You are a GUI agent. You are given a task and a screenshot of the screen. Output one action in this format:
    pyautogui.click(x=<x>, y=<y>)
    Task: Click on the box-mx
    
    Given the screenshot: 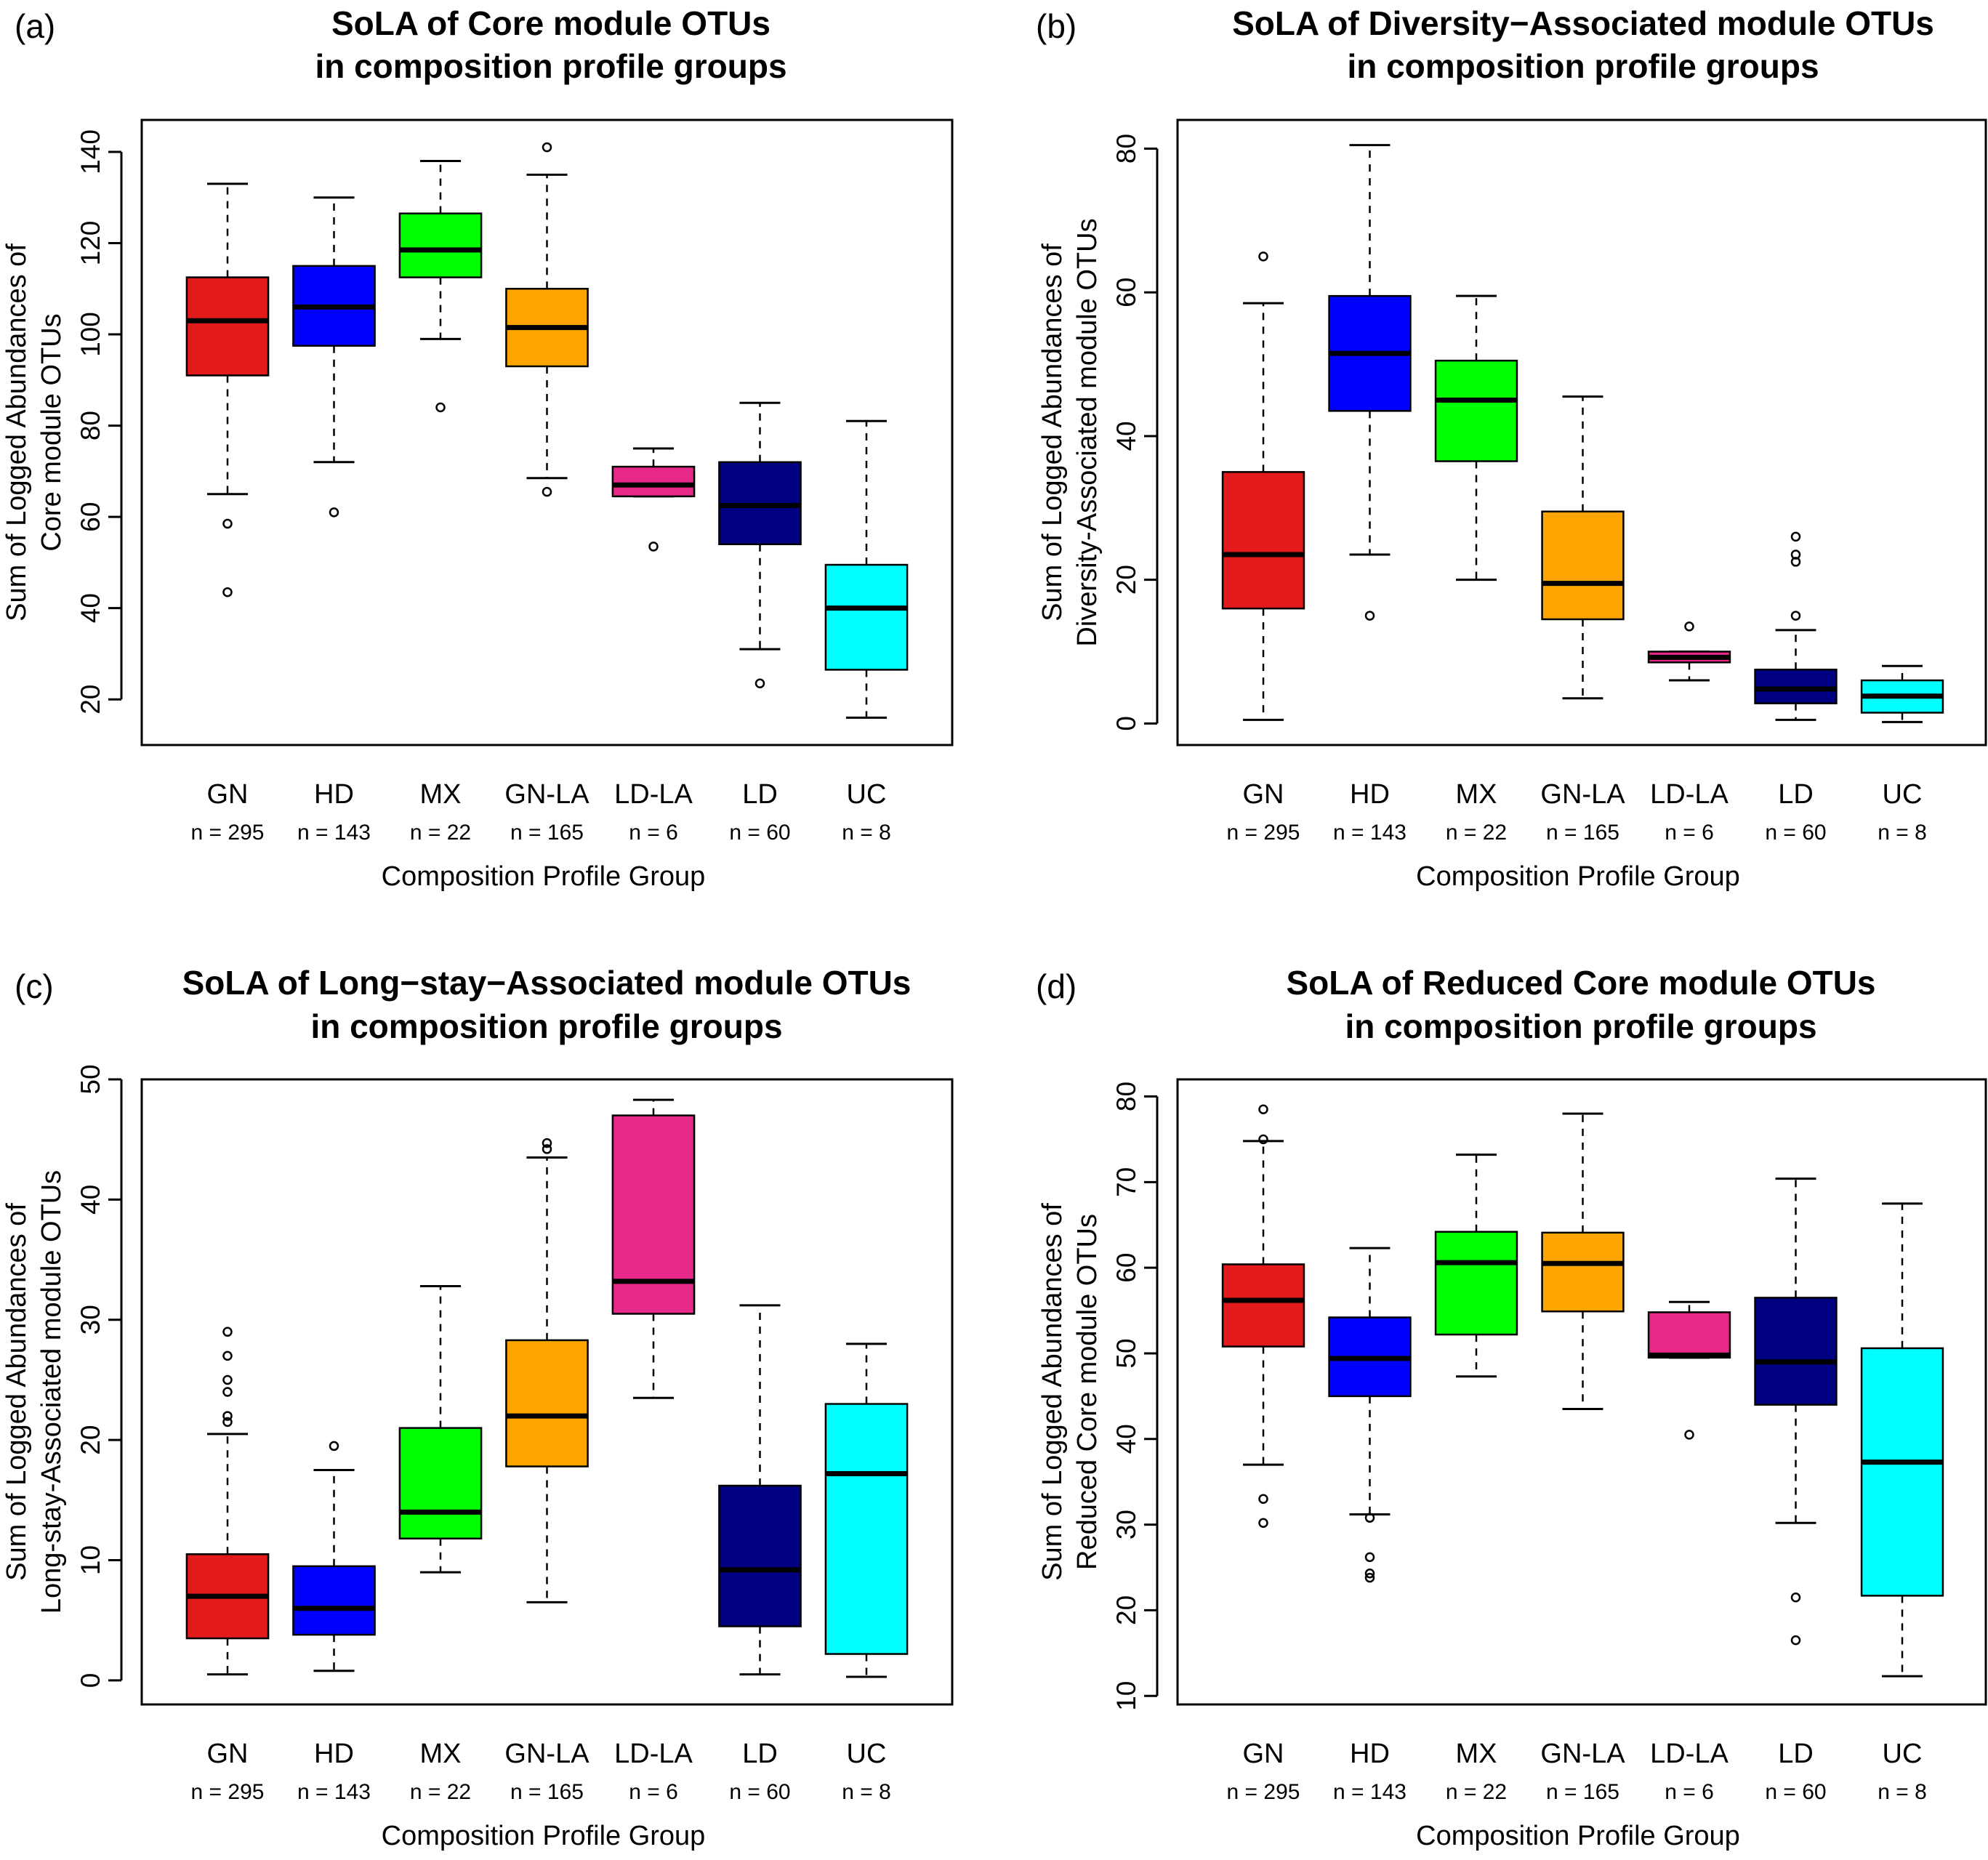 What is the action you would take?
    pyautogui.click(x=440, y=1429)
    